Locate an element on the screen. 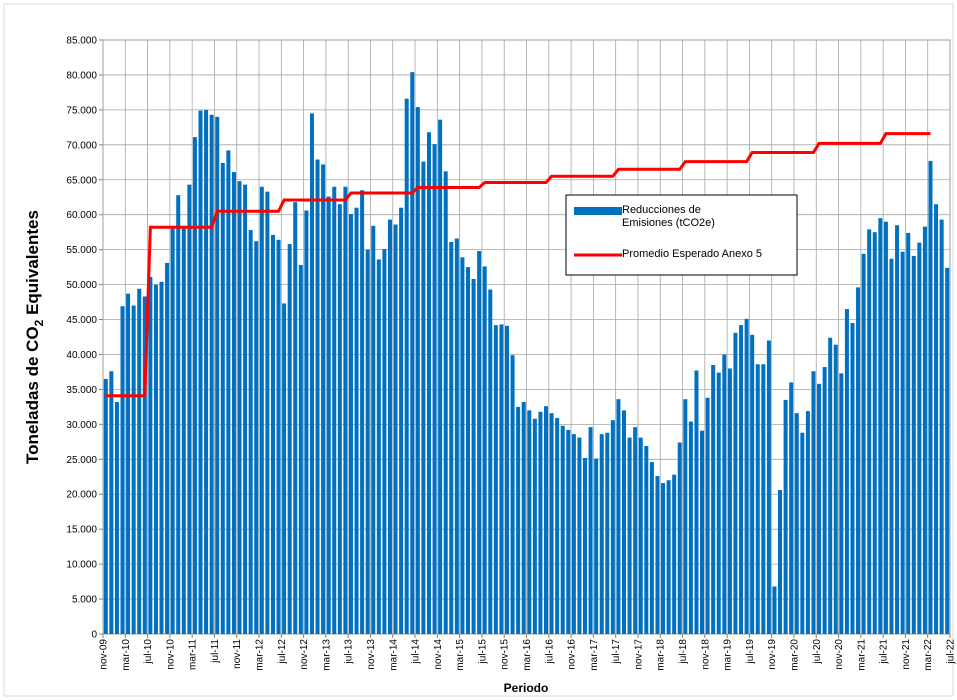 Image resolution: width=957 pixels, height=700 pixels. x-tick-label: mar-13 is located at coordinates (326, 655).